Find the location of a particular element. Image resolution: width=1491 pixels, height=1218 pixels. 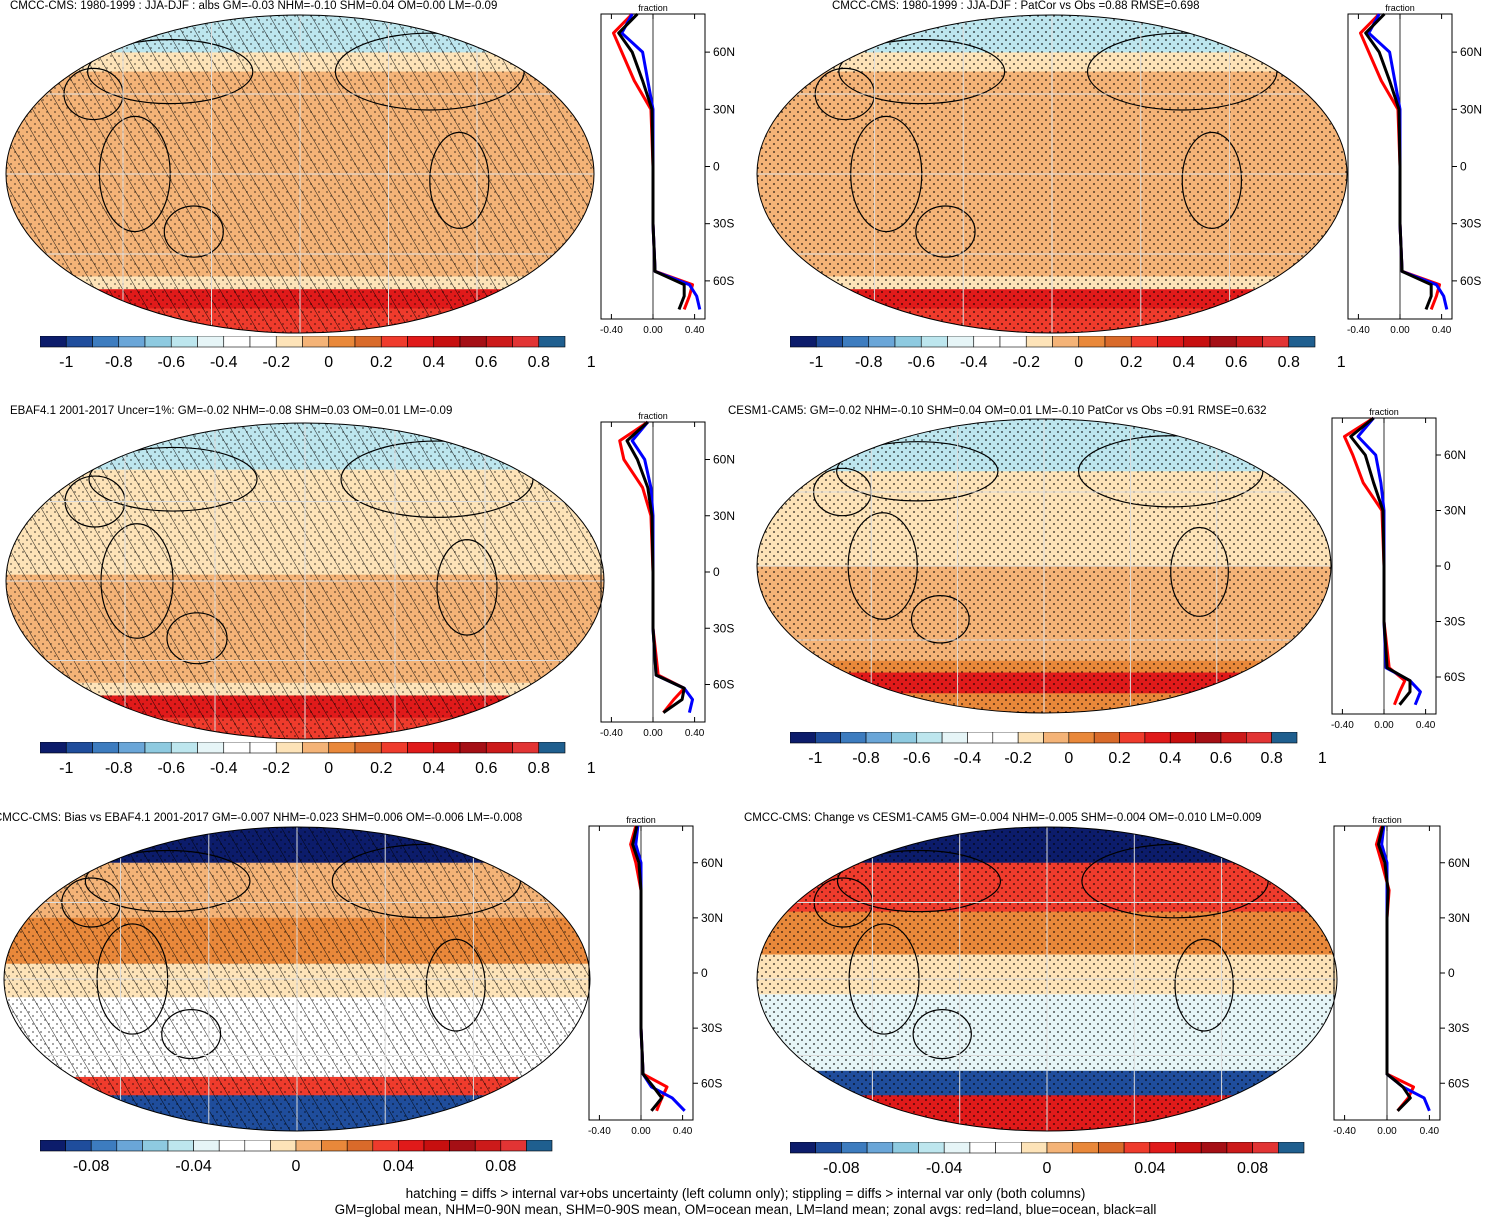

colorbar-tick-label: 0.8 is located at coordinates (1289, 362).